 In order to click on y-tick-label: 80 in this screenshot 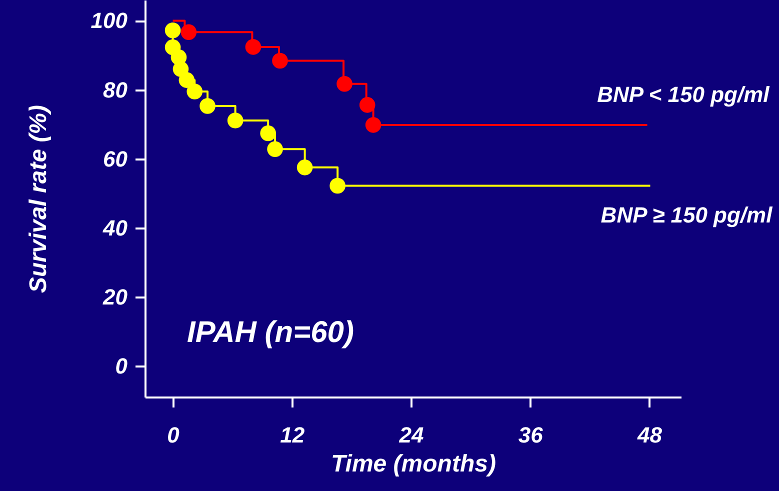, I will do `click(115, 89)`.